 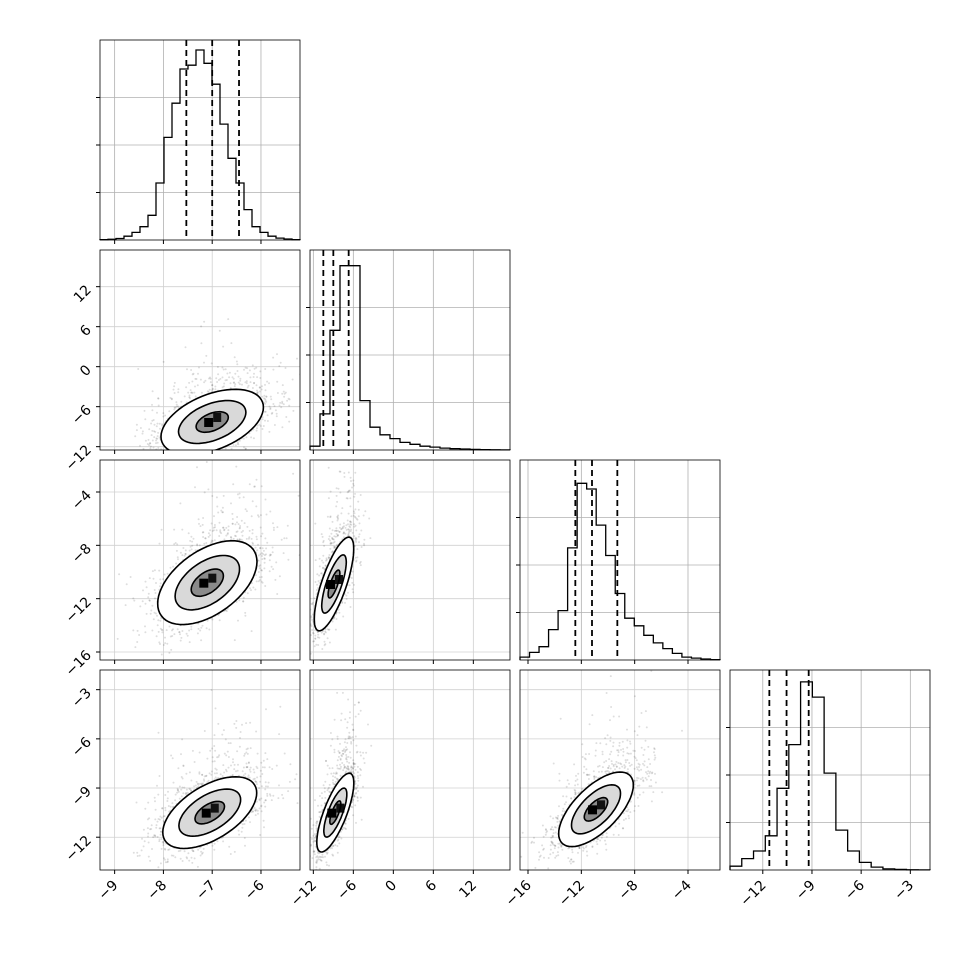 What do you see at coordinates (204, 583) in the screenshot?
I see `density-peak-a` at bounding box center [204, 583].